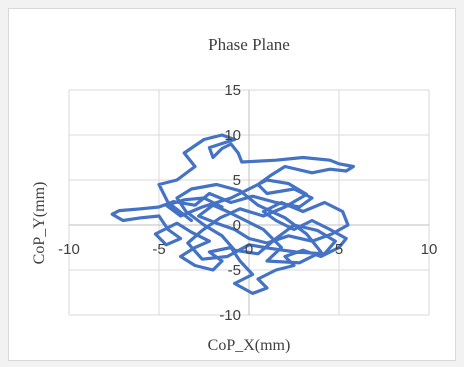 The height and width of the screenshot is (367, 464). I want to click on y-tick-label: 0, so click(237, 225).